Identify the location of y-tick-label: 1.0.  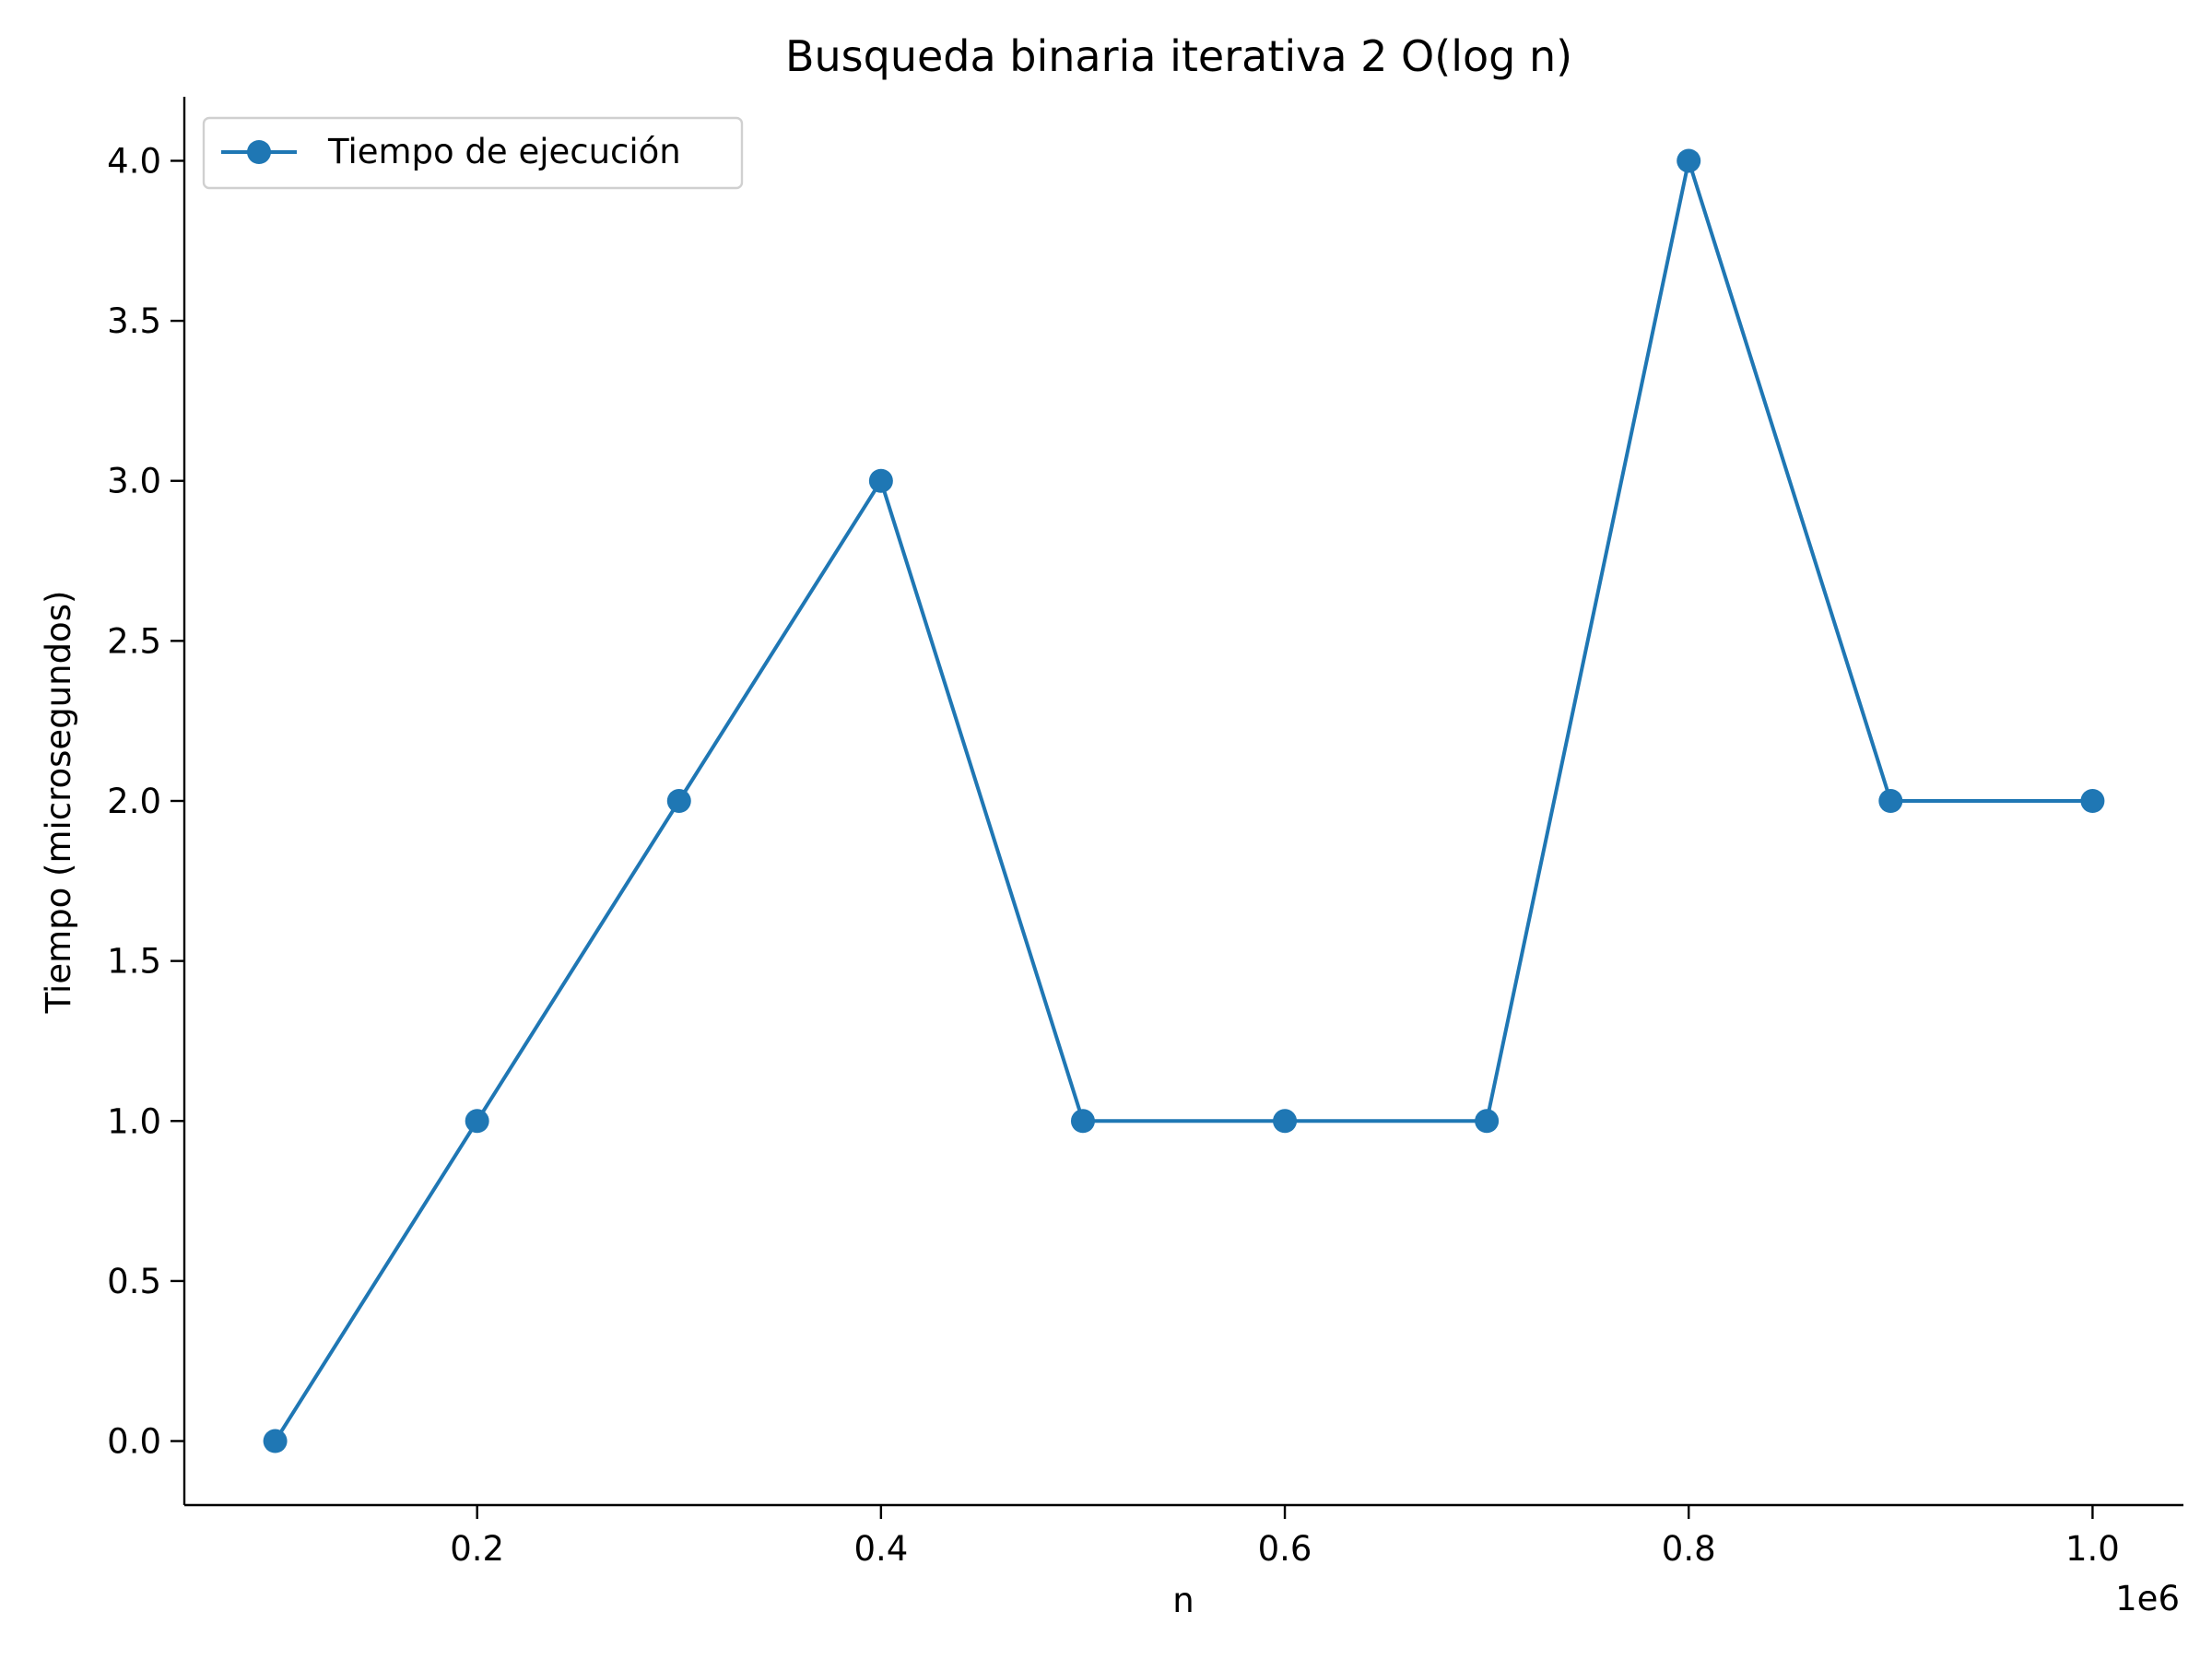
(134, 1121).